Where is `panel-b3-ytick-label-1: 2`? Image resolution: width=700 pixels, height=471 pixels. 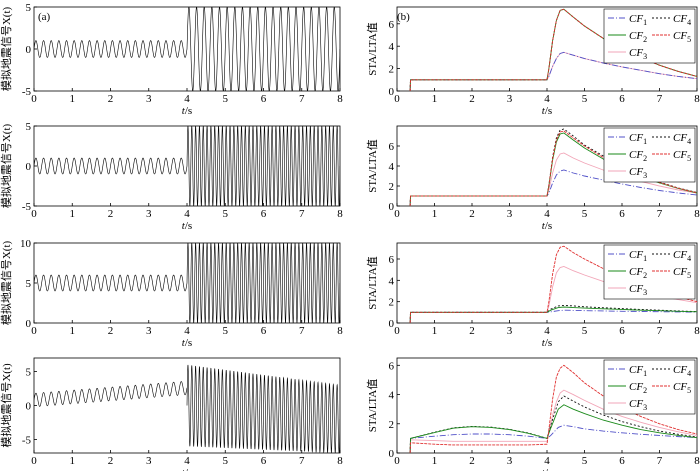
panel-b3-ytick-label-1: 2 is located at coordinates (392, 303).